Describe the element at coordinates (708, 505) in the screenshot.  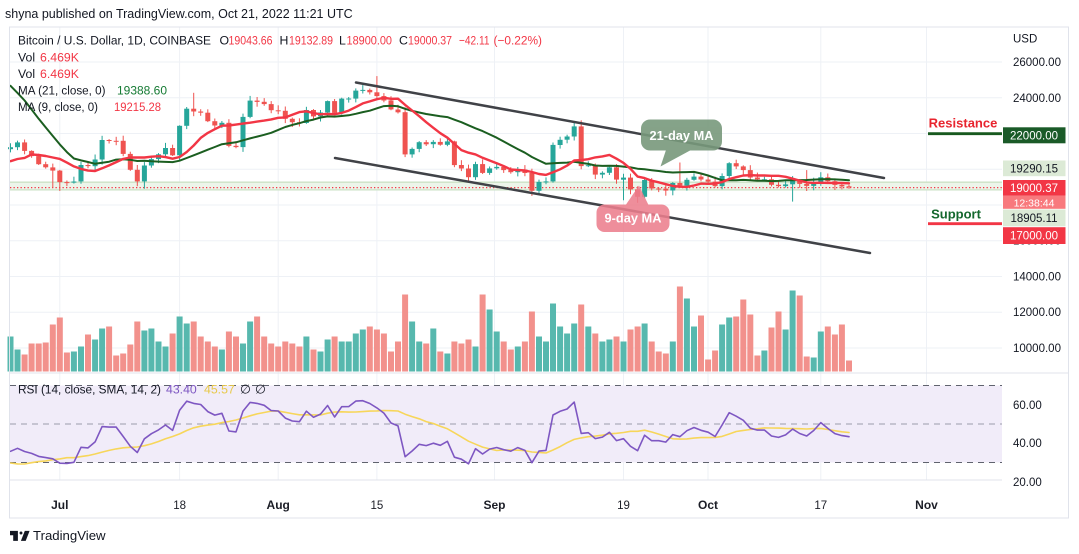
I see `svg-text: Oct` at that location.